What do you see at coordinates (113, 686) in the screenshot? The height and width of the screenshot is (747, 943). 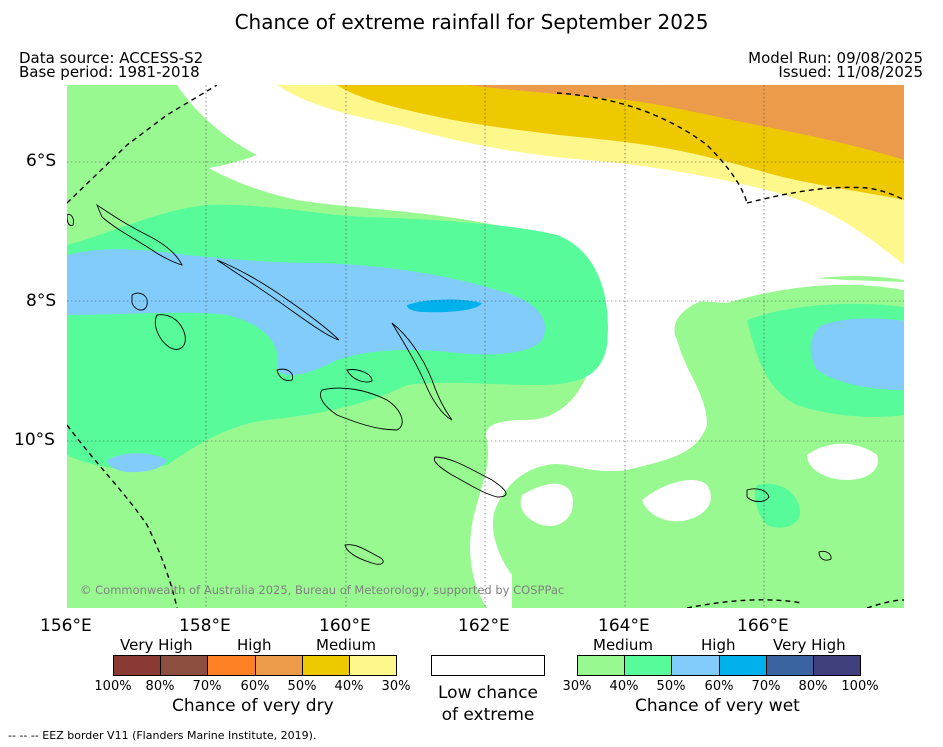 I see `dry-tick: 100%` at bounding box center [113, 686].